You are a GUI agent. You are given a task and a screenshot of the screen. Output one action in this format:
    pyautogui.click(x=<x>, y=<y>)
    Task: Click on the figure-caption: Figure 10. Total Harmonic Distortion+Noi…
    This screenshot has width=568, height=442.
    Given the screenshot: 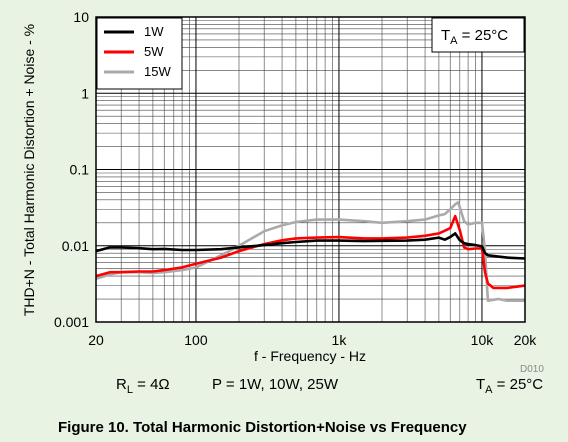 What is the action you would take?
    pyautogui.click(x=262, y=427)
    